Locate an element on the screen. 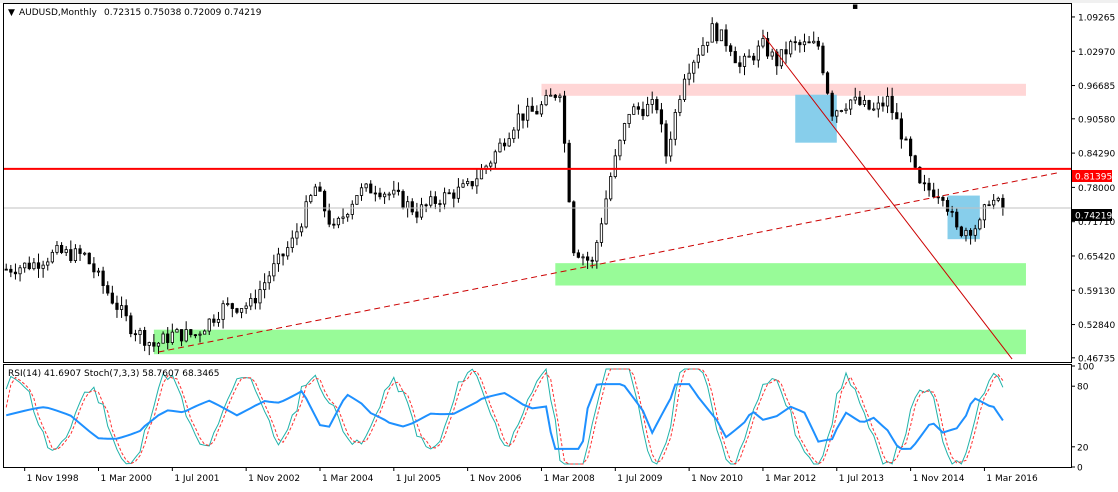 The width and height of the screenshot is (1118, 492). window-control-icon: ▪ is located at coordinates (855, 7).